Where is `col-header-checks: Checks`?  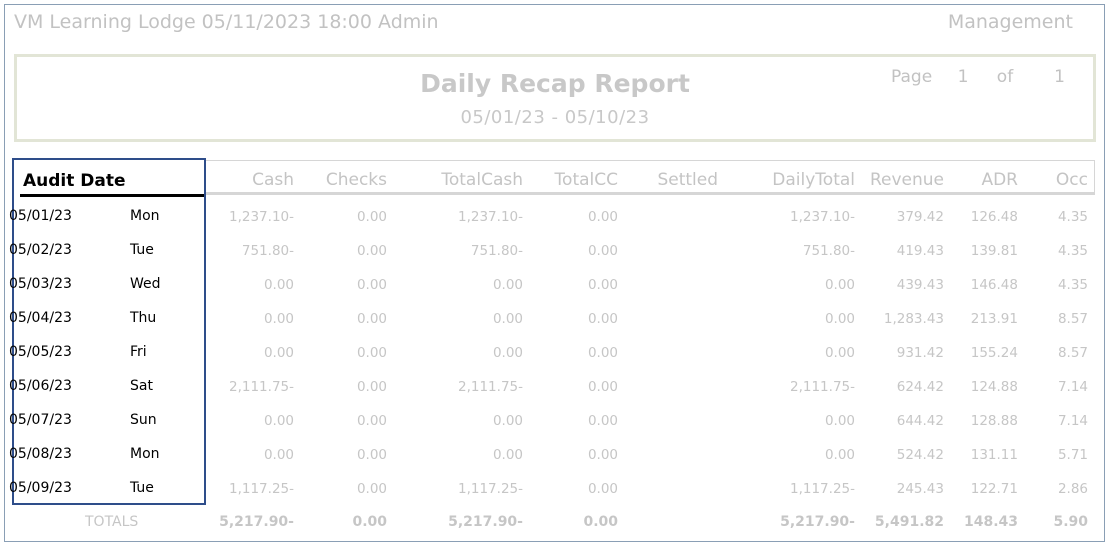 col-header-checks: Checks is located at coordinates (356, 180).